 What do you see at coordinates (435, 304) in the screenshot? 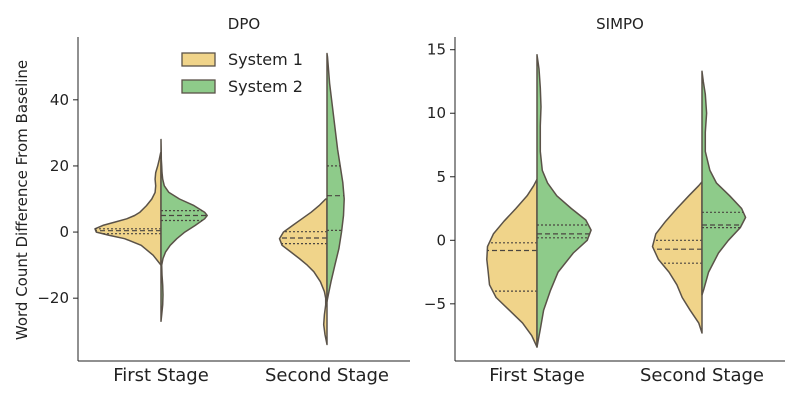
I see `y-tick-label: −5` at bounding box center [435, 304].